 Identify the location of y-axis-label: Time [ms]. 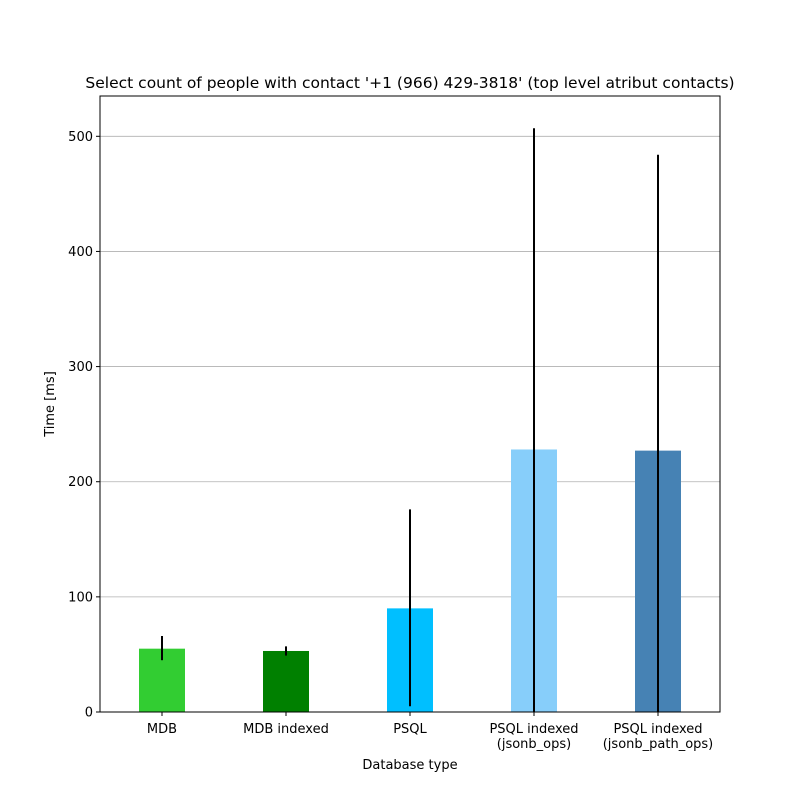
(50, 404).